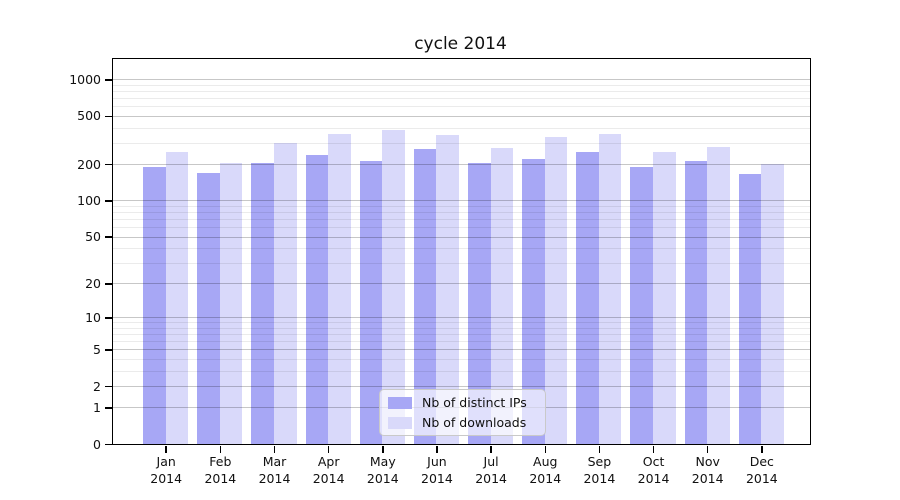 The width and height of the screenshot is (900, 500). I want to click on legend-label-distinct-ips: Nb of distinct IPs, so click(474, 402).